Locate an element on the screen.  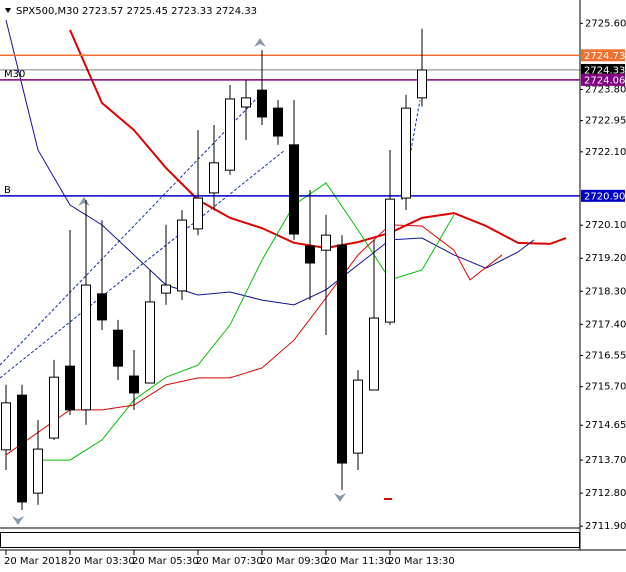
y-tick-label: 2720.10 is located at coordinates (605, 225).